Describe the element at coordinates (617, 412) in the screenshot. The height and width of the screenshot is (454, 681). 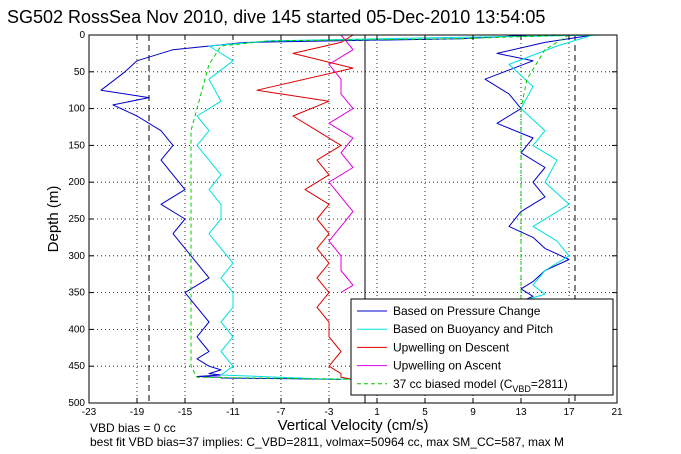
I see `x-tick-label: 21` at that location.